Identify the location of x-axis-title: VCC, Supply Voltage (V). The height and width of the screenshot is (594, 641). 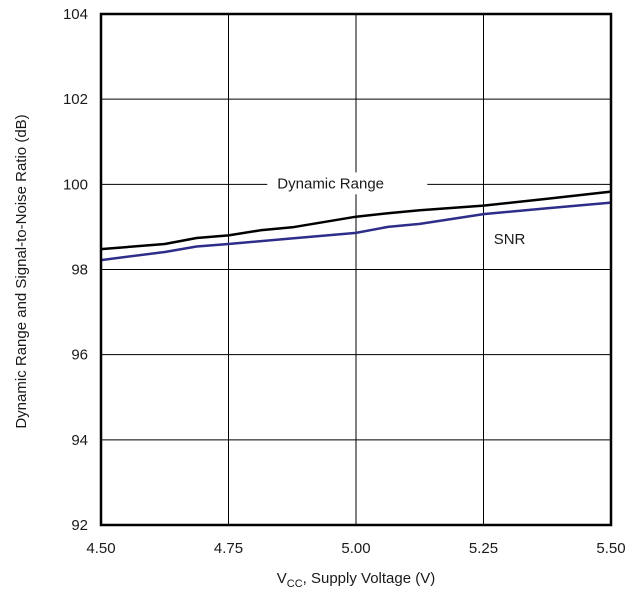
(356, 580).